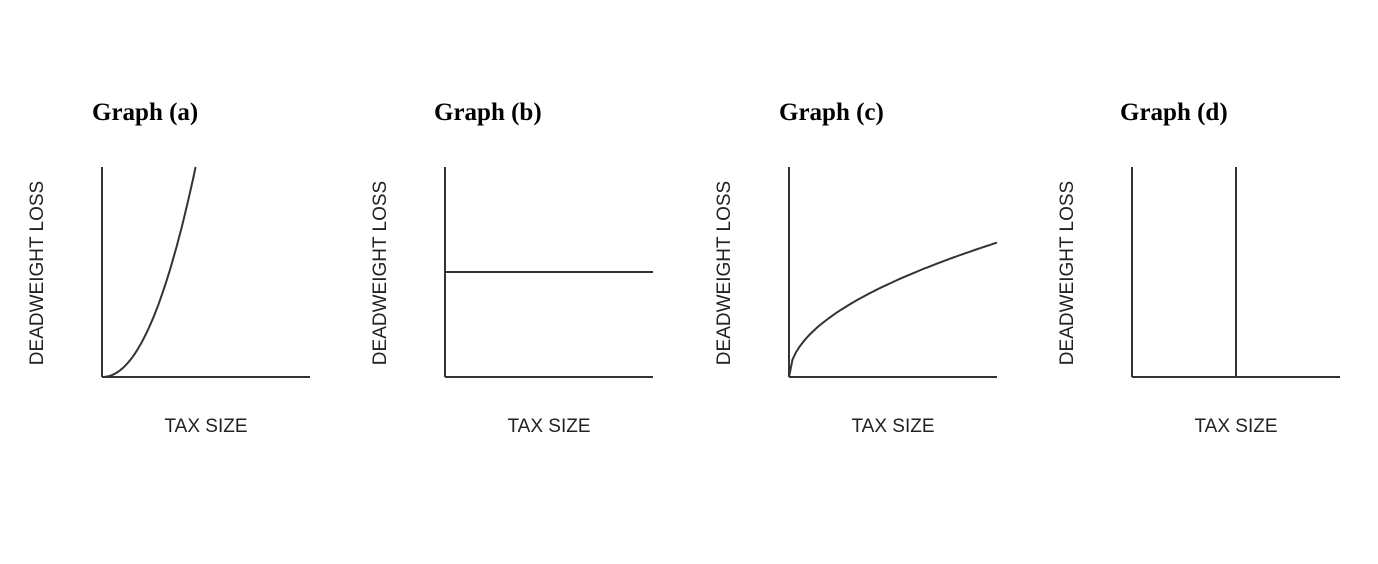  Describe the element at coordinates (1174, 112) in the screenshot. I see `graph-title: Graph (d)` at that location.